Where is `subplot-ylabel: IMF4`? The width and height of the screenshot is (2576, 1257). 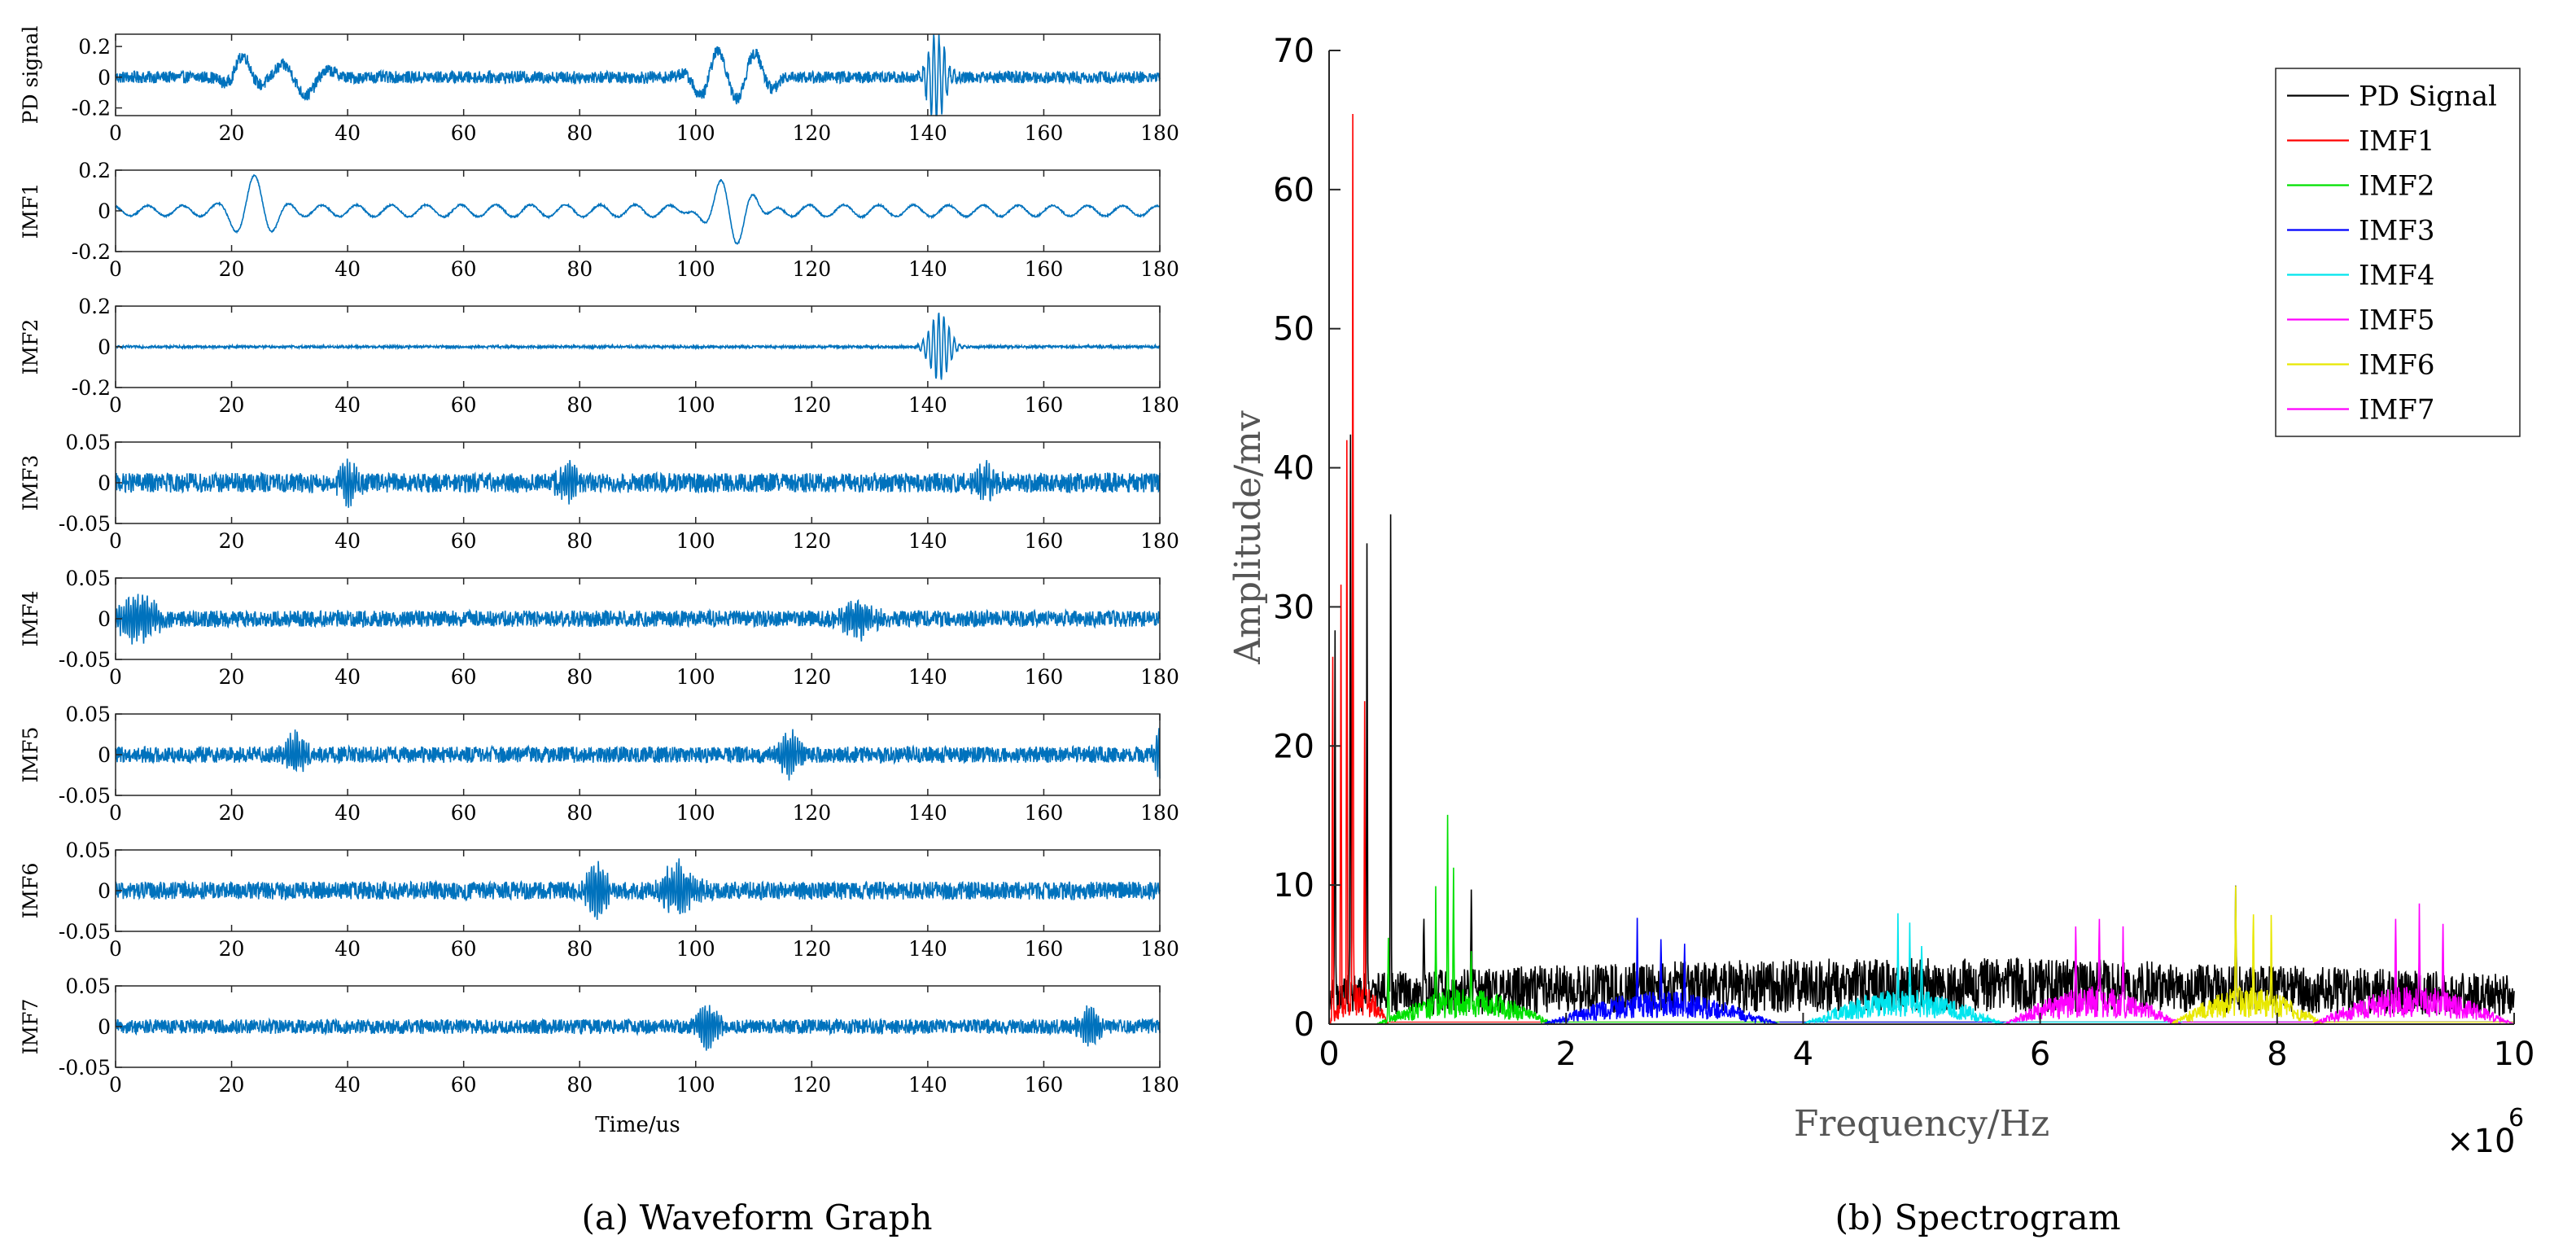
subplot-ylabel: IMF4 is located at coordinates (31, 619).